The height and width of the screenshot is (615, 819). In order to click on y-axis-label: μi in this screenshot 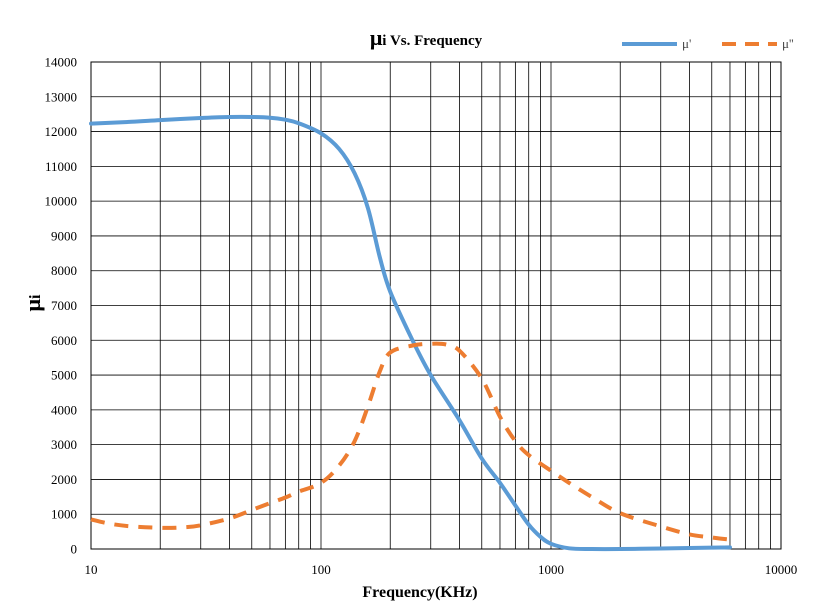, I will do `click(32, 302)`.